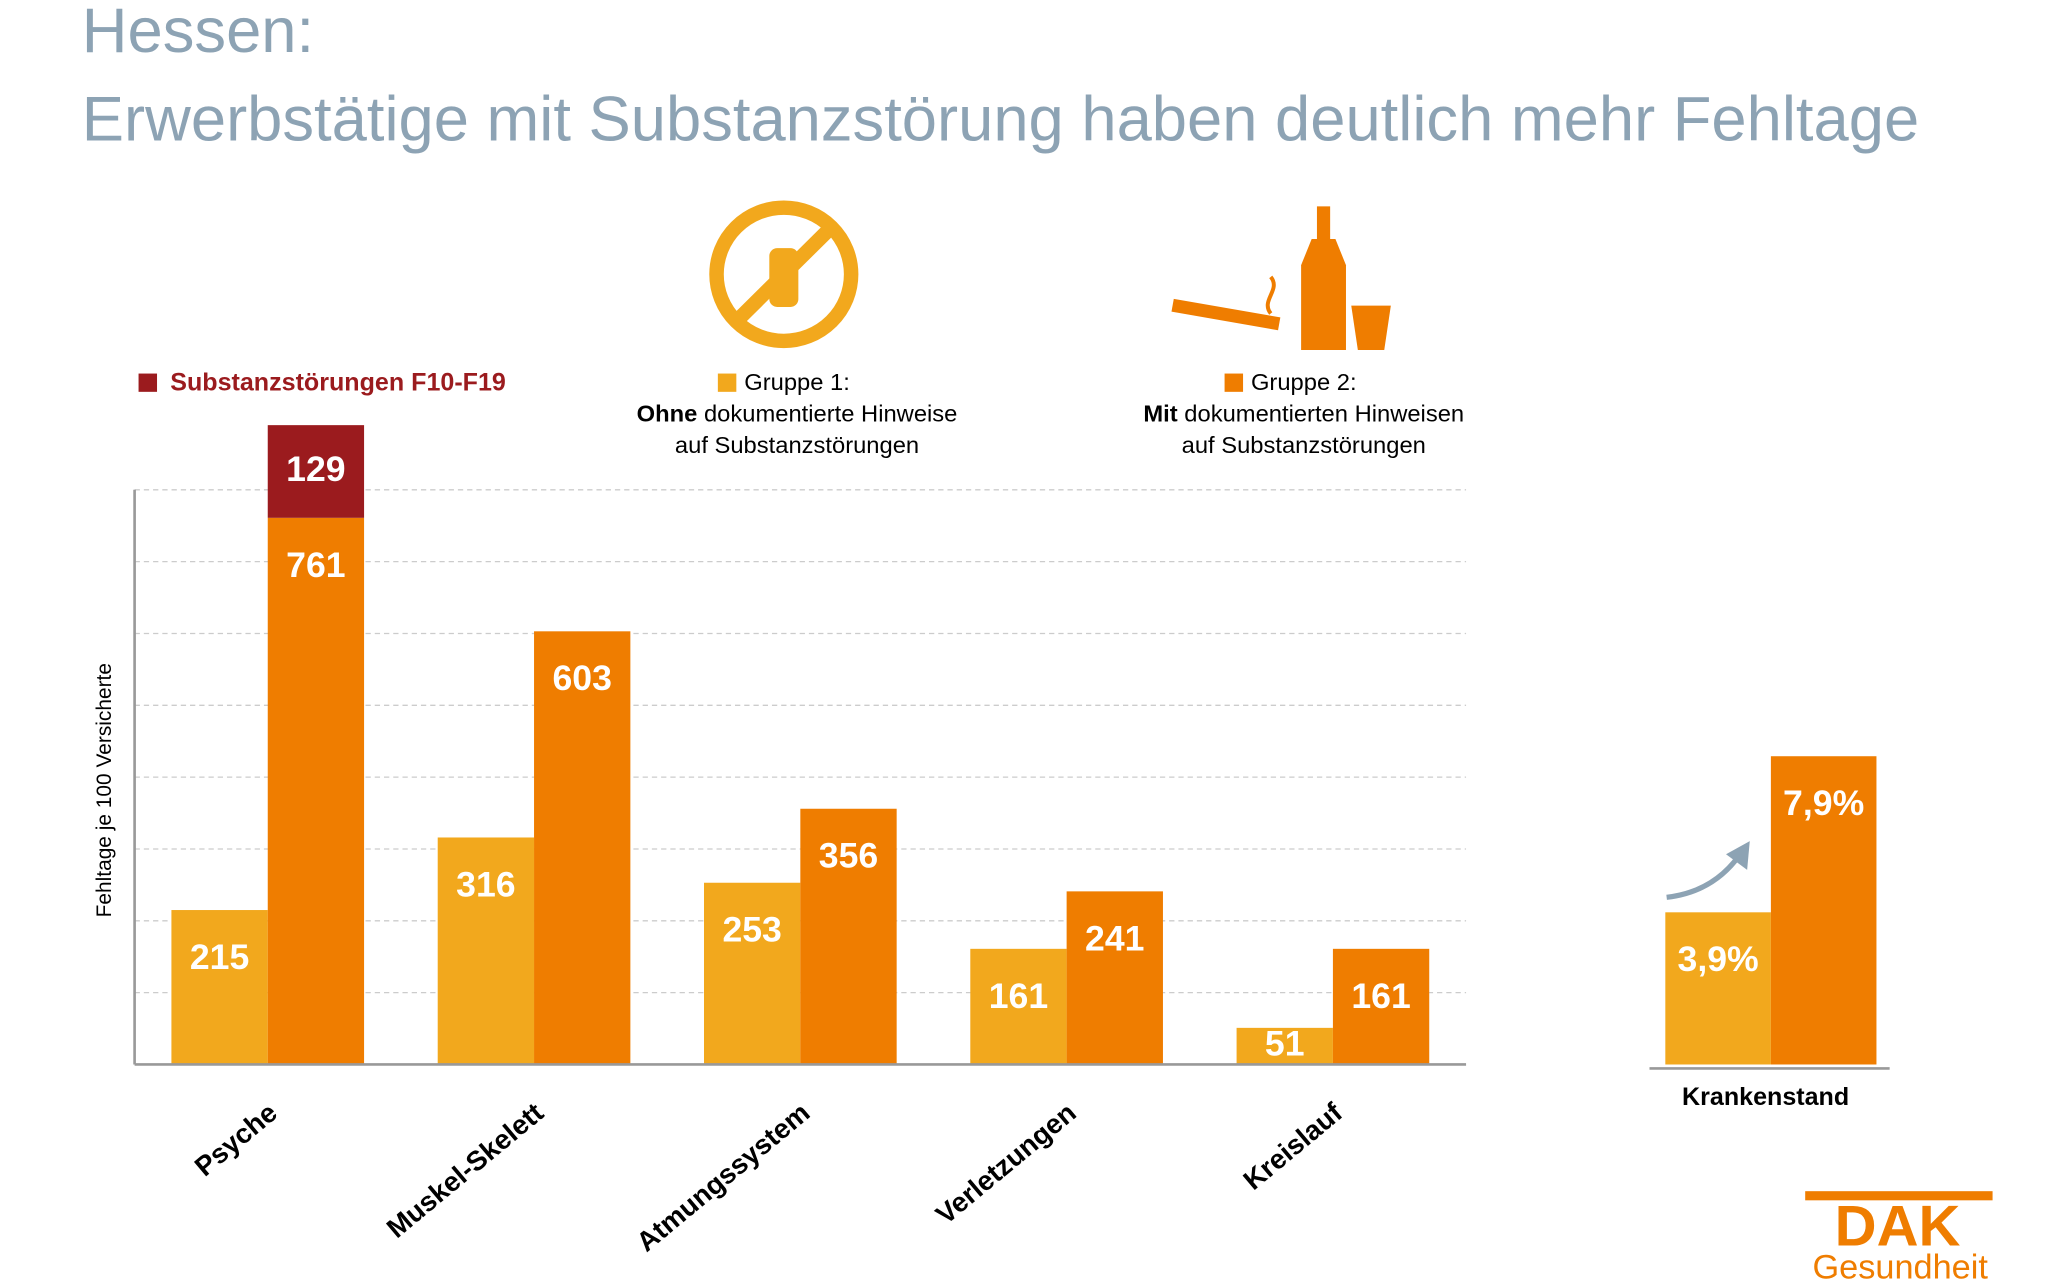  I want to click on legend-label: Gruppe 1:, so click(797, 383).